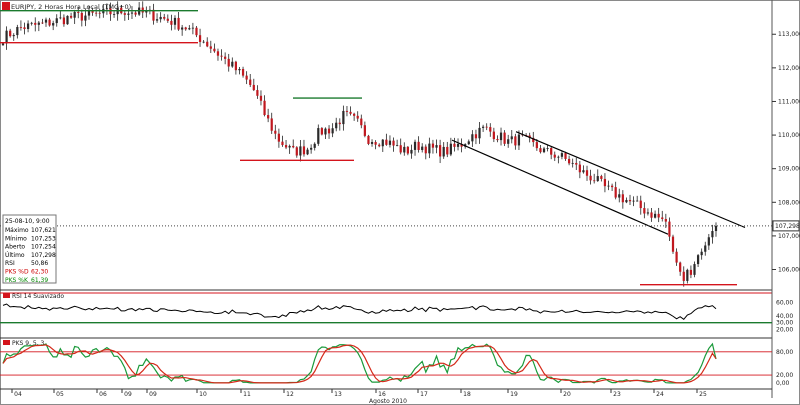  Describe the element at coordinates (60, 394) in the screenshot. I see `time-tick-label: 05` at that location.